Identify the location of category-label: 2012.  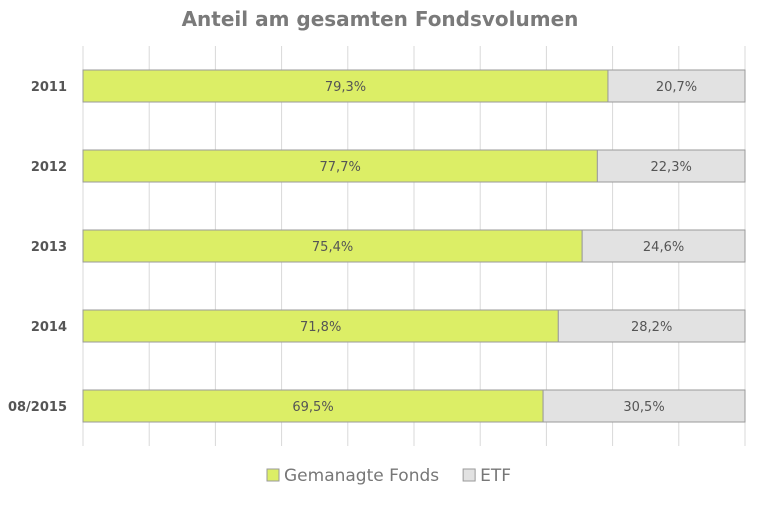
(49, 167).